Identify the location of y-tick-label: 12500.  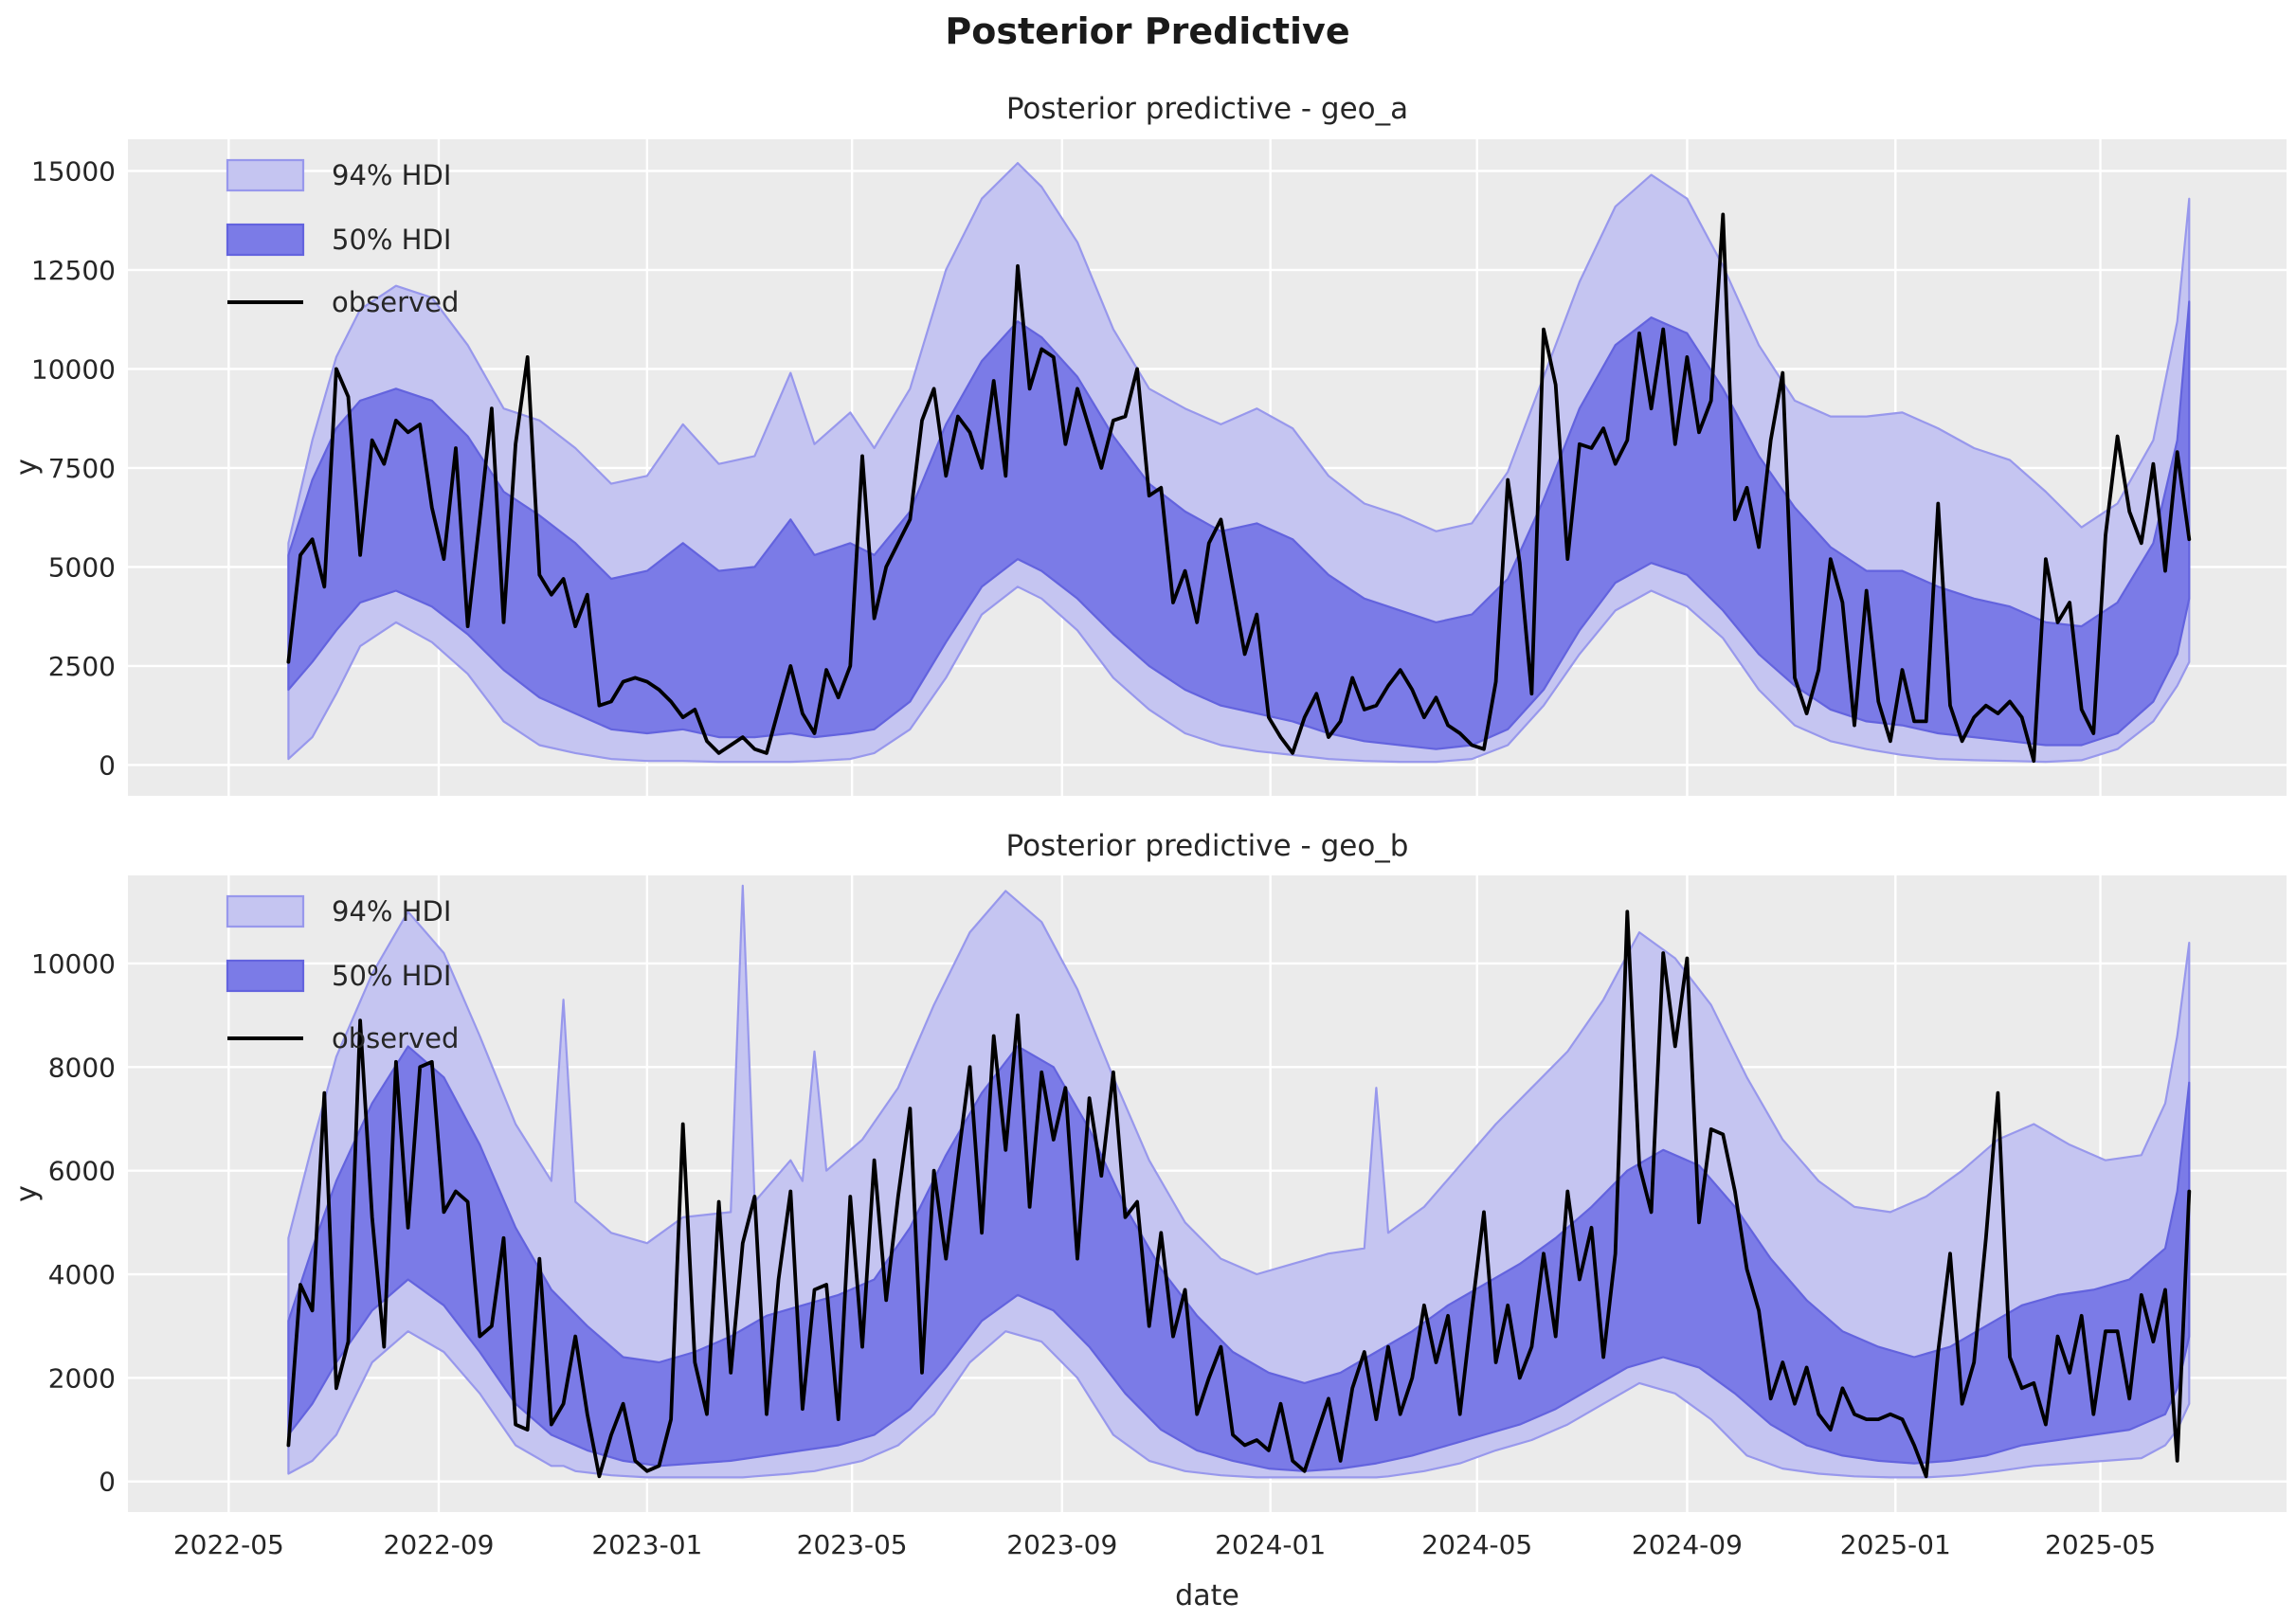
(73, 270).